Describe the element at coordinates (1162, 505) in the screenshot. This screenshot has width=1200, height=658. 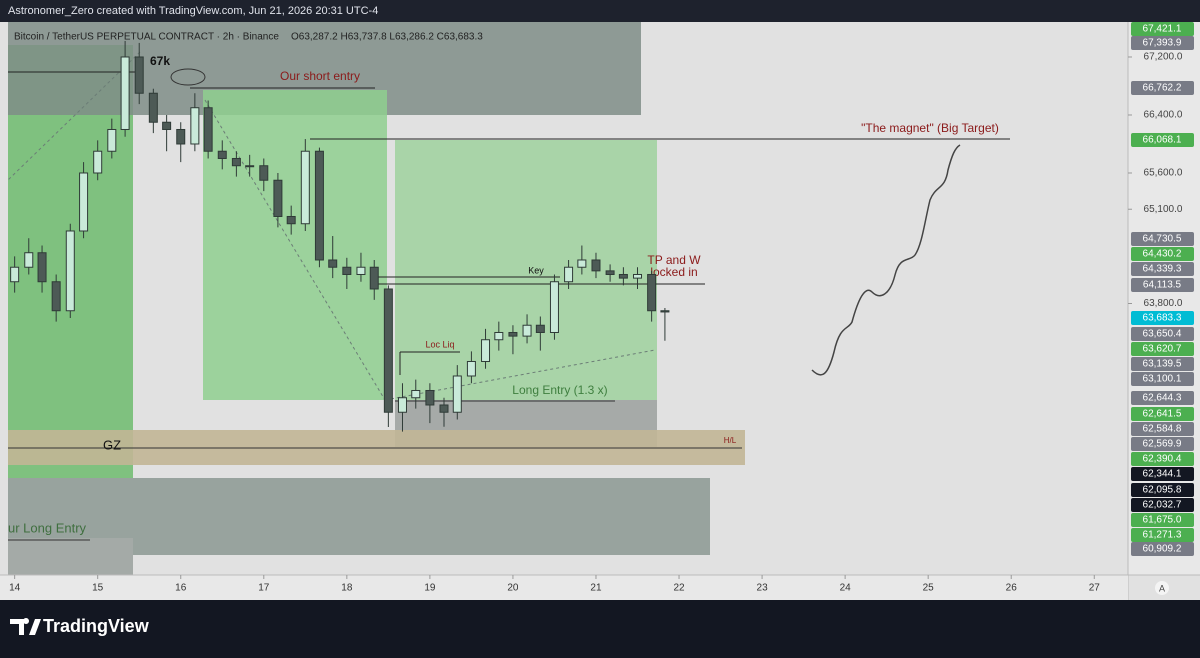
I see `price-tag-label: 62,032.7` at that location.